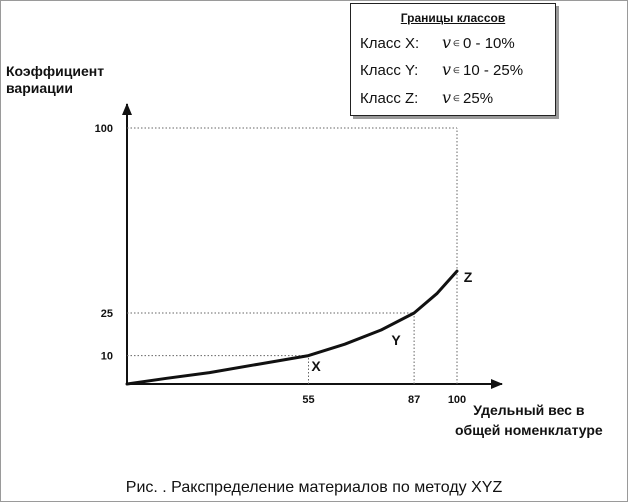  I want to click on legend-range: 0 - 10%, so click(489, 43).